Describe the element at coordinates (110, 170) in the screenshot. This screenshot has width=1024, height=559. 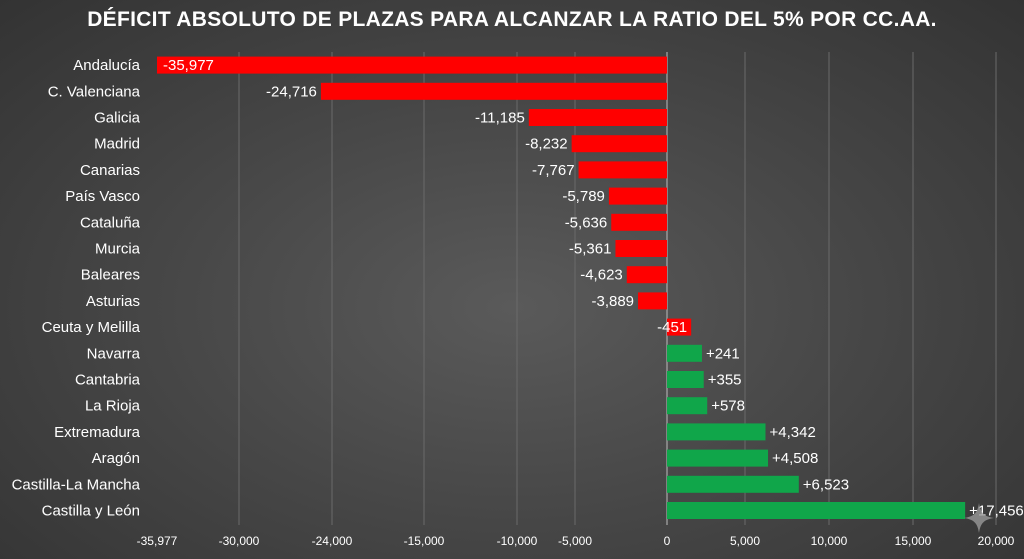
I see `category-label: Canarias` at that location.